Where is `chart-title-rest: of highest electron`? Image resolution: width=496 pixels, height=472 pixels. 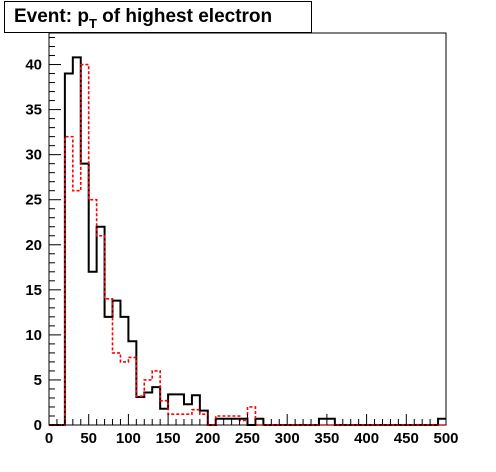 chart-title-rest: of highest electron is located at coordinates (184, 16).